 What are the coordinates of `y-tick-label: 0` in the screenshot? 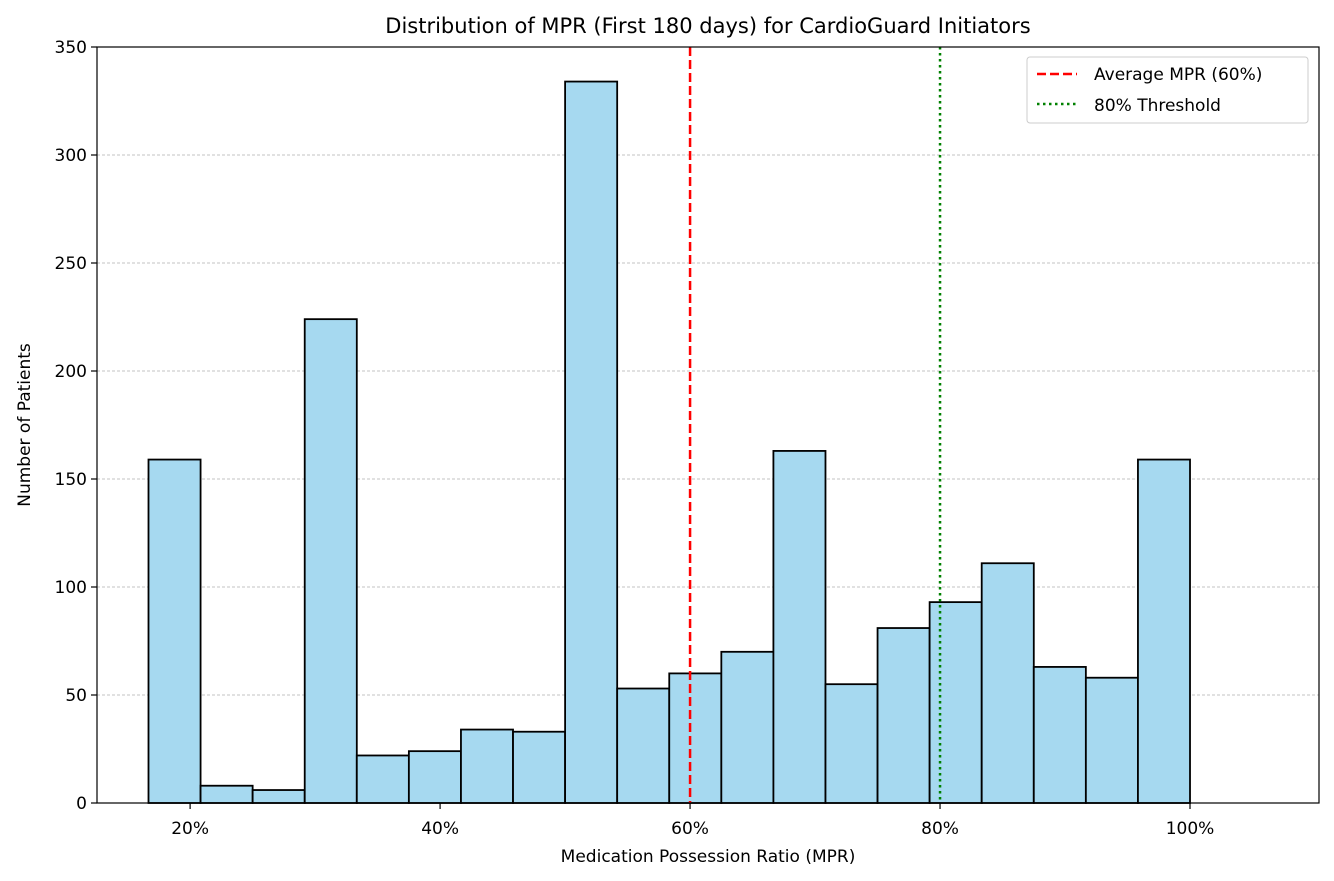 It's located at (81, 804).